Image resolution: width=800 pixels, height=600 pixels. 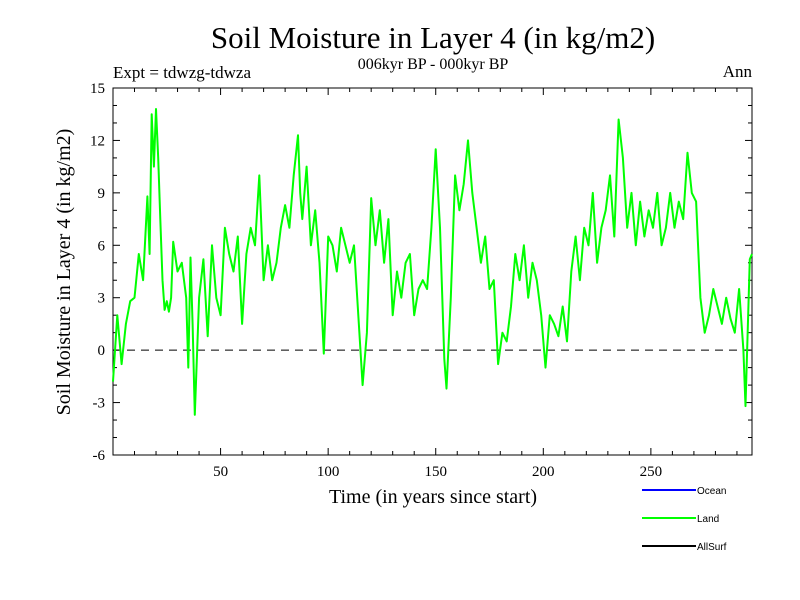 I want to click on x-tick-label: 250, so click(x=651, y=472).